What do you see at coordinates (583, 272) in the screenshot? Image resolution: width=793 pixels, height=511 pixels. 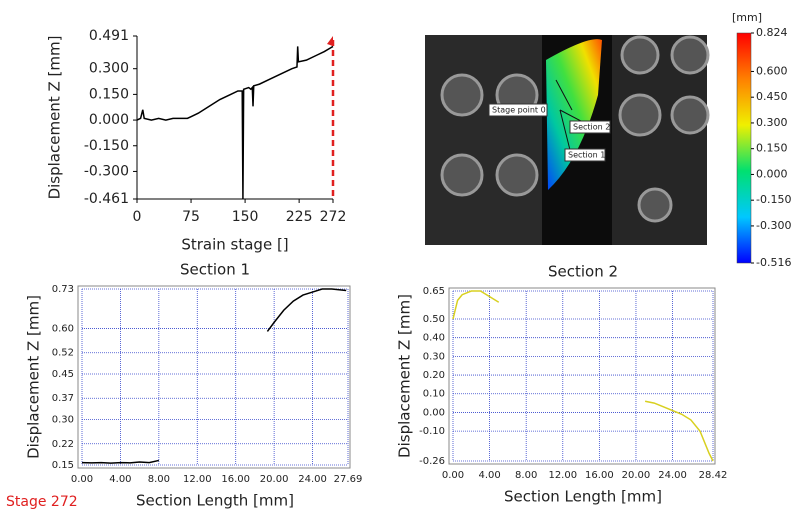 I see `chart-title: Section 2` at bounding box center [583, 272].